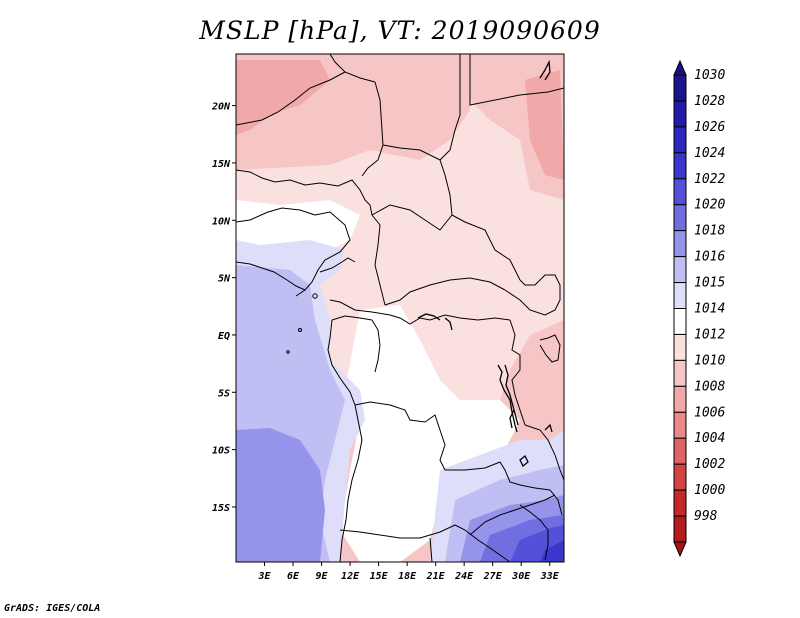 The height and width of the screenshot is (618, 800). Describe the element at coordinates (709, 101) in the screenshot. I see `colorbar-label: 1028` at that location.